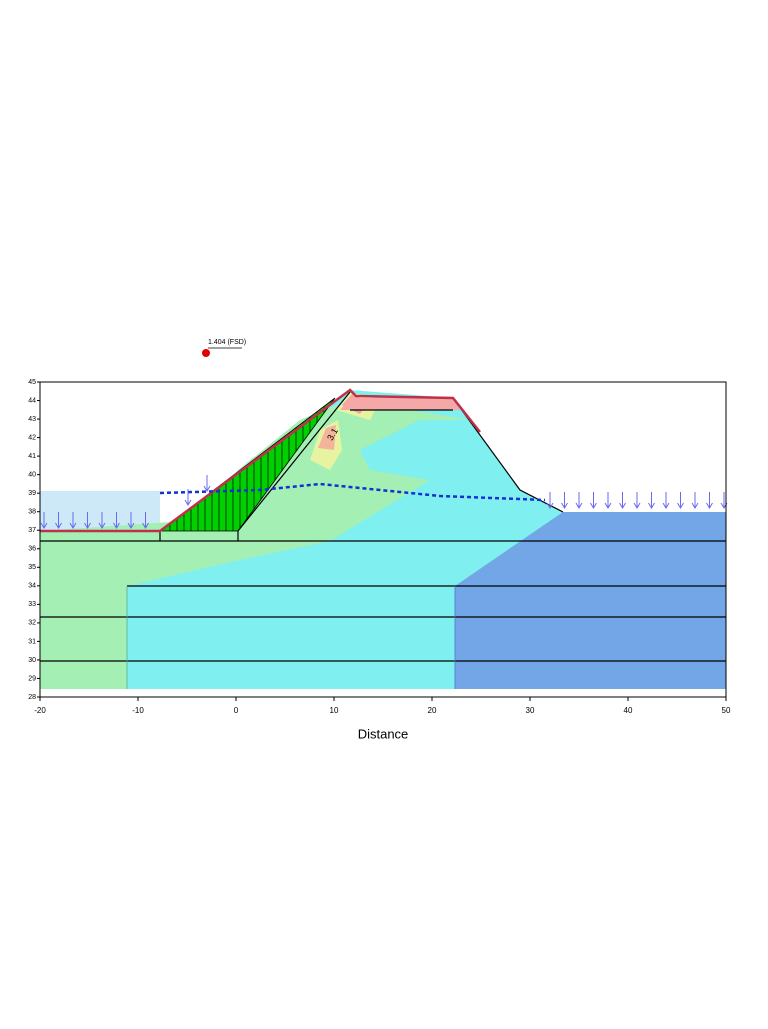  Describe the element at coordinates (32, 474) in the screenshot. I see `y-tick-label: 40` at that location.